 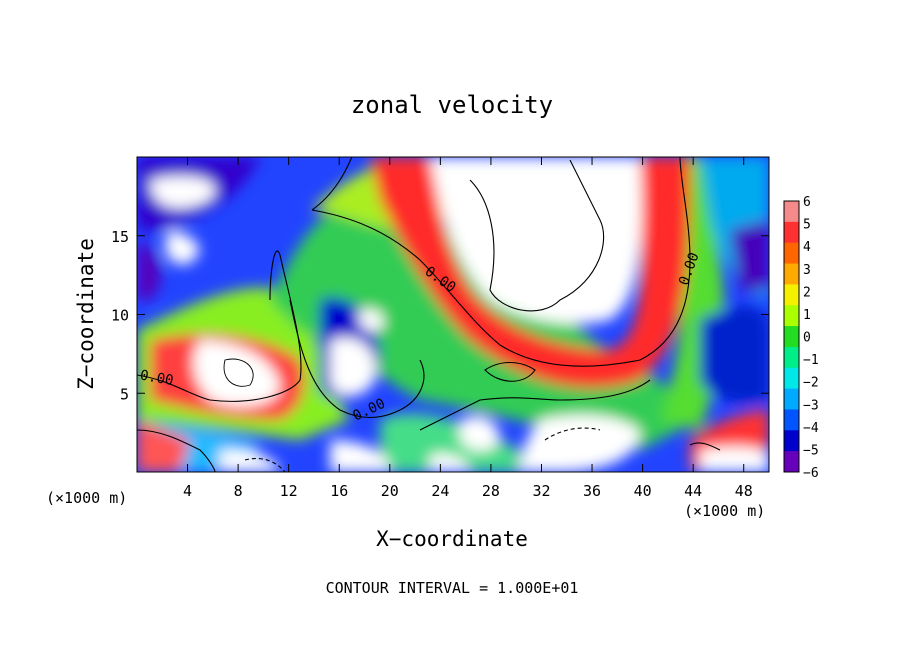 I want to click on x-tick-label: 12, so click(x=289, y=491).